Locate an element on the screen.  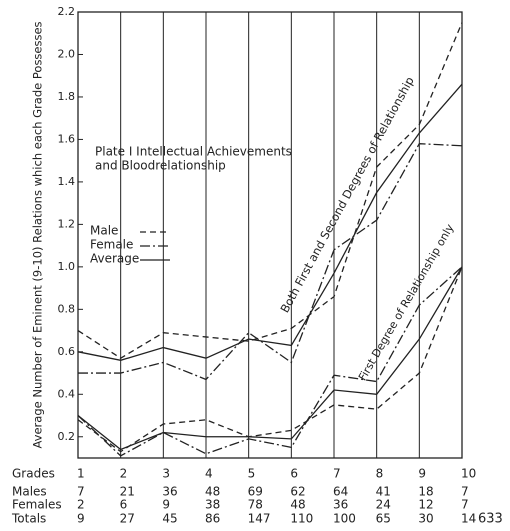
x-tick-label: 8 is located at coordinates (380, 474).